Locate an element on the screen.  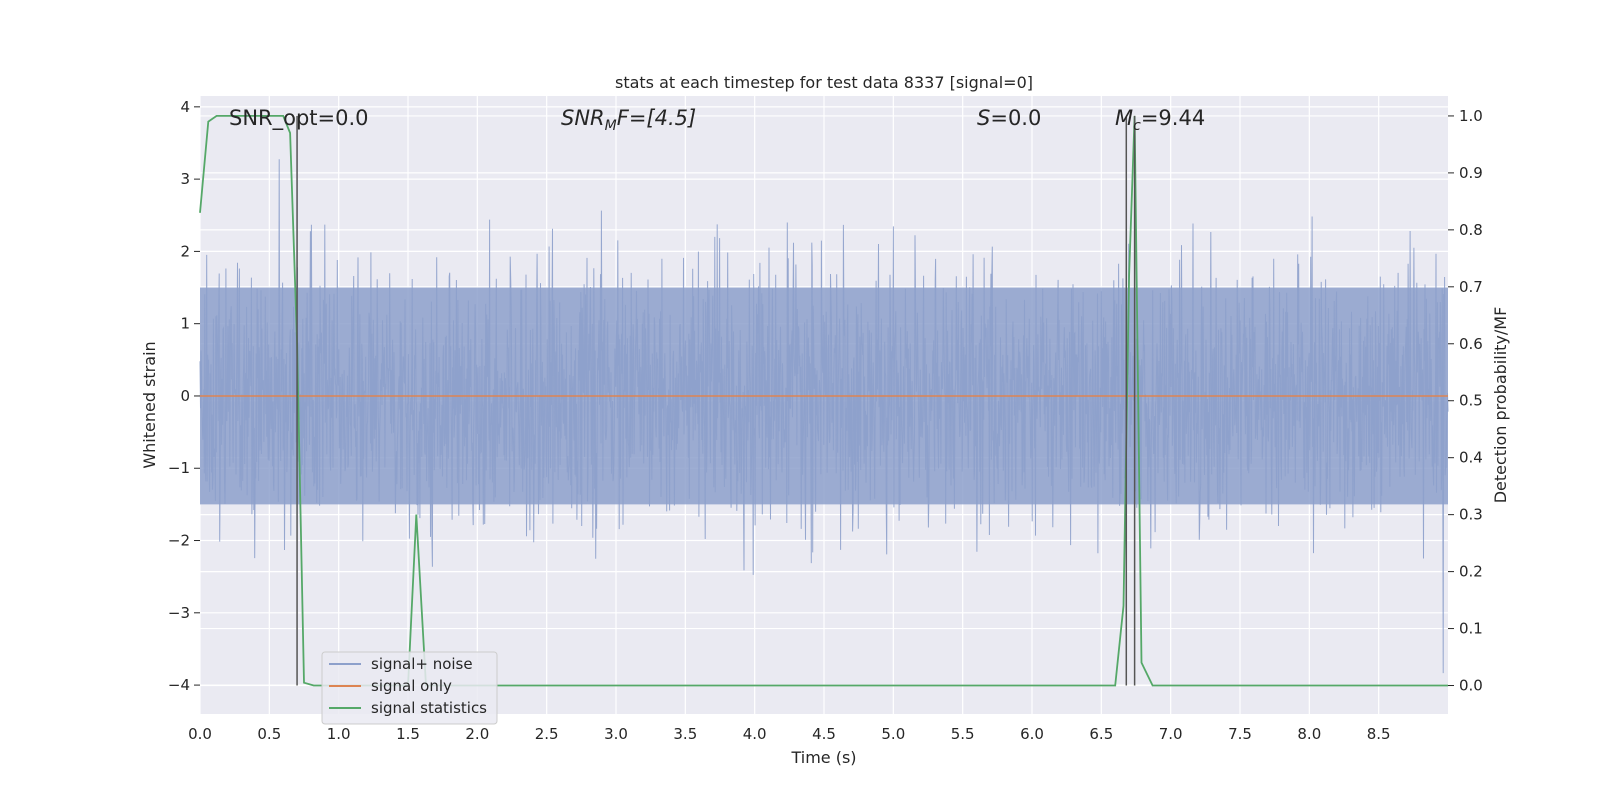
y-tick-label-right: 0.7 is located at coordinates (1471, 287).